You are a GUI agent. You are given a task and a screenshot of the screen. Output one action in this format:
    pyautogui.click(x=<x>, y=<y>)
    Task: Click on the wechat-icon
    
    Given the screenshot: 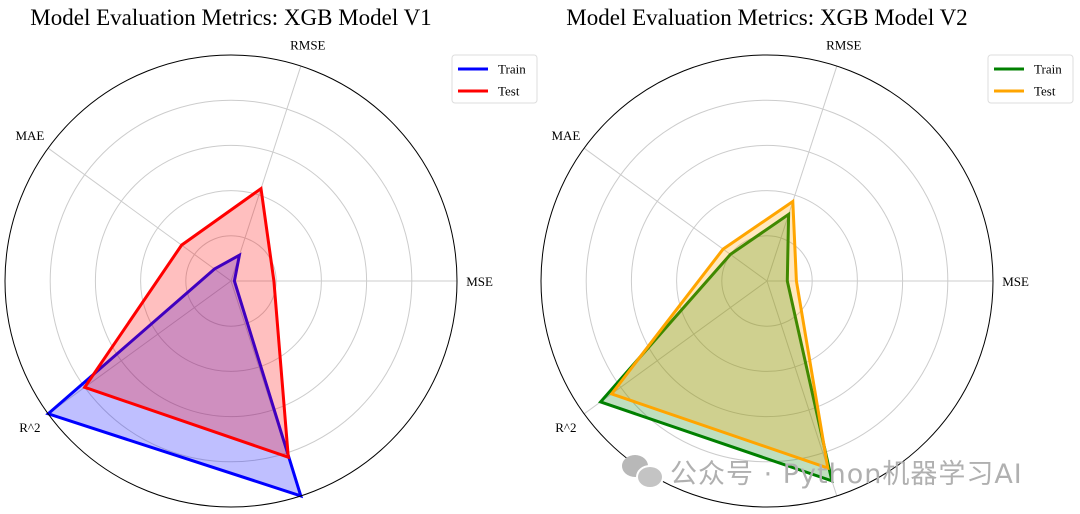 What is the action you would take?
    pyautogui.click(x=643, y=471)
    